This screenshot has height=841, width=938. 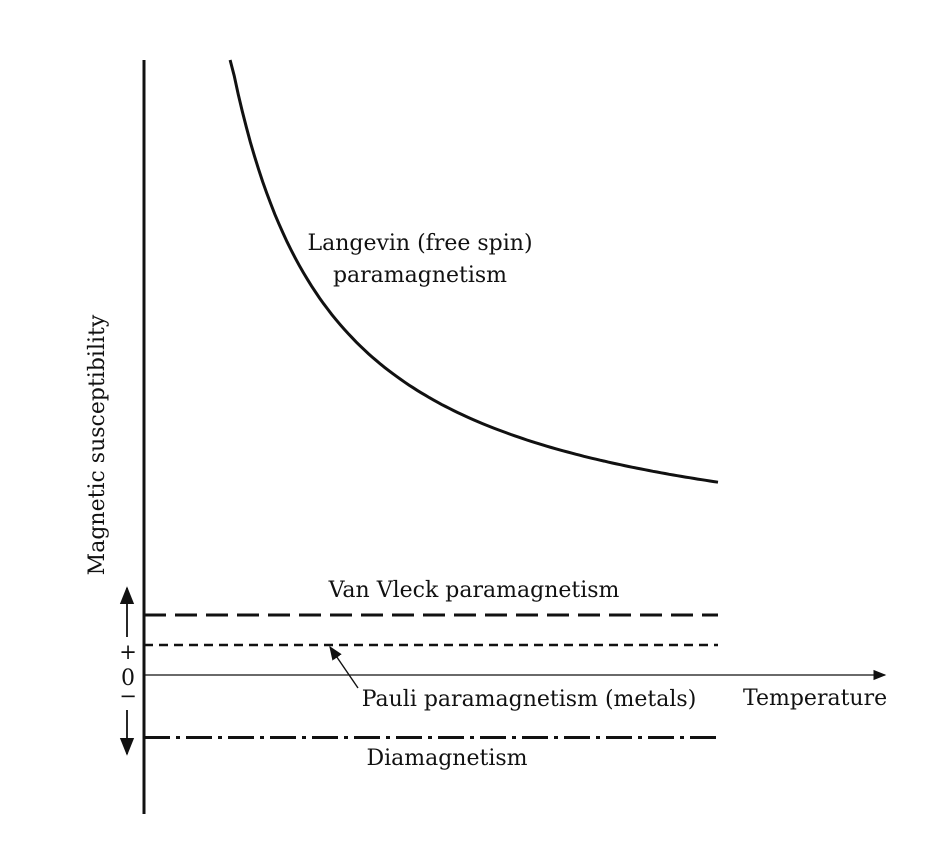 I want to click on diamagnetism-label: Diamagnetism, so click(x=446, y=758).